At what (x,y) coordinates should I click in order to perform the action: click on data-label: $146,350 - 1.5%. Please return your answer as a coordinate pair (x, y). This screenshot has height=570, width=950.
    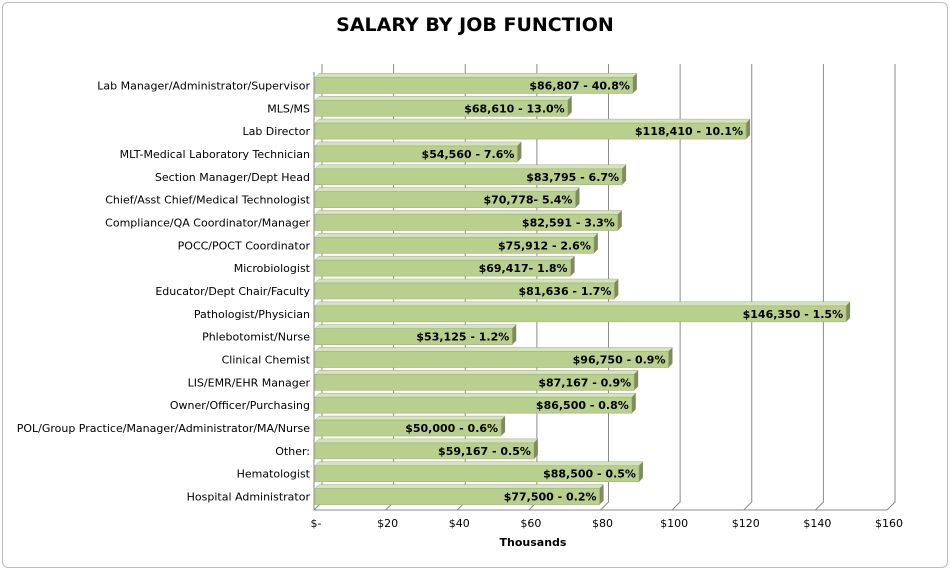
    Looking at the image, I should click on (793, 314).